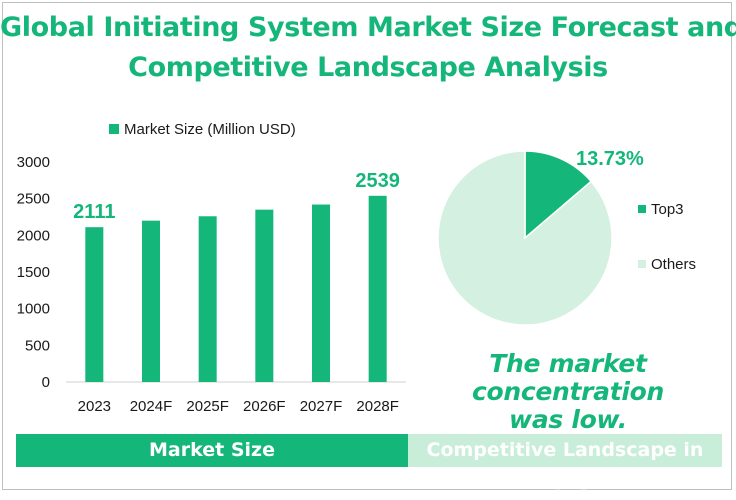 The image size is (736, 500). Describe the element at coordinates (94, 406) in the screenshot. I see `x-tick-label: 2023` at that location.